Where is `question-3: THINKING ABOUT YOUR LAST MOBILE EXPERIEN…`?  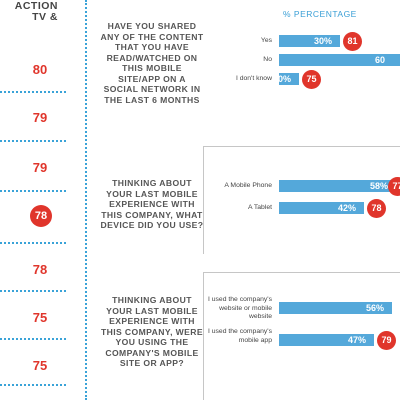 question-3: THINKING ABOUT YOUR LAST MOBILE EXPERIEN… is located at coordinates (152, 331).